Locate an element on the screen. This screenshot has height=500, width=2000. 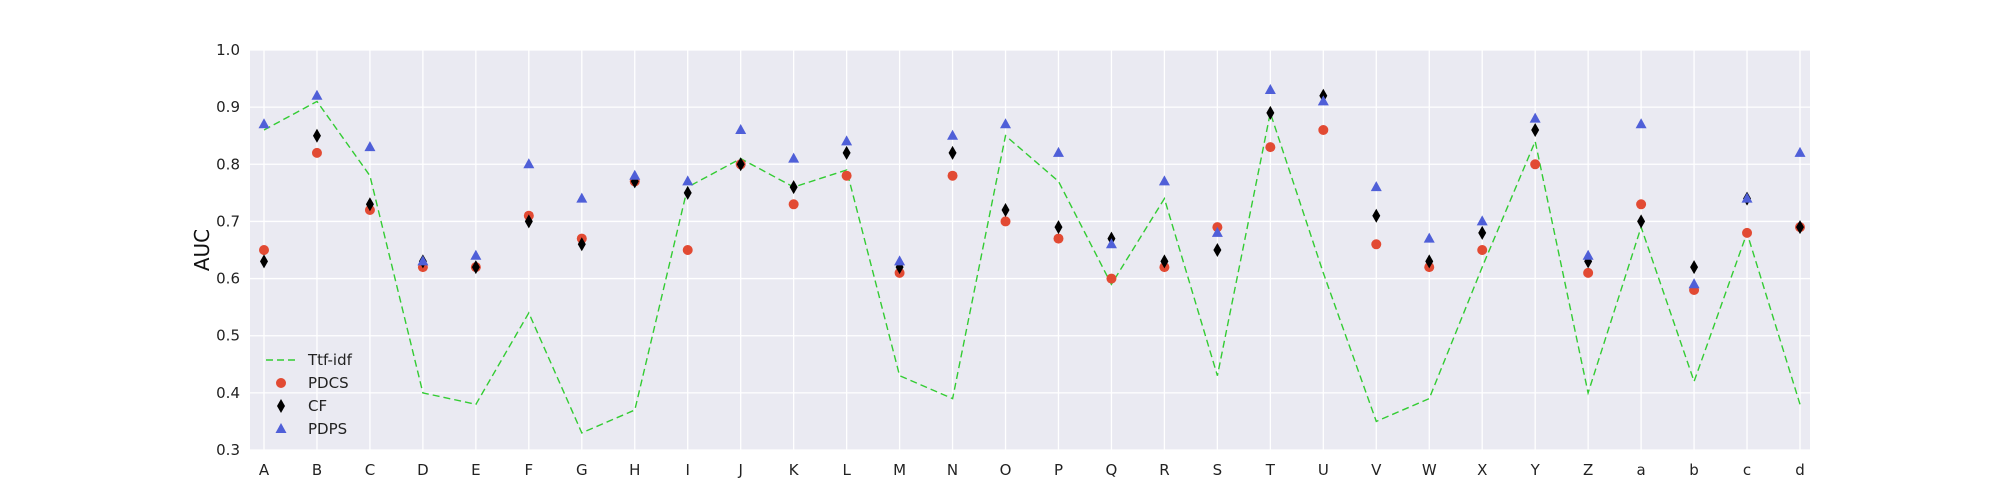
y-tick-label: 0.7 is located at coordinates (228, 221).